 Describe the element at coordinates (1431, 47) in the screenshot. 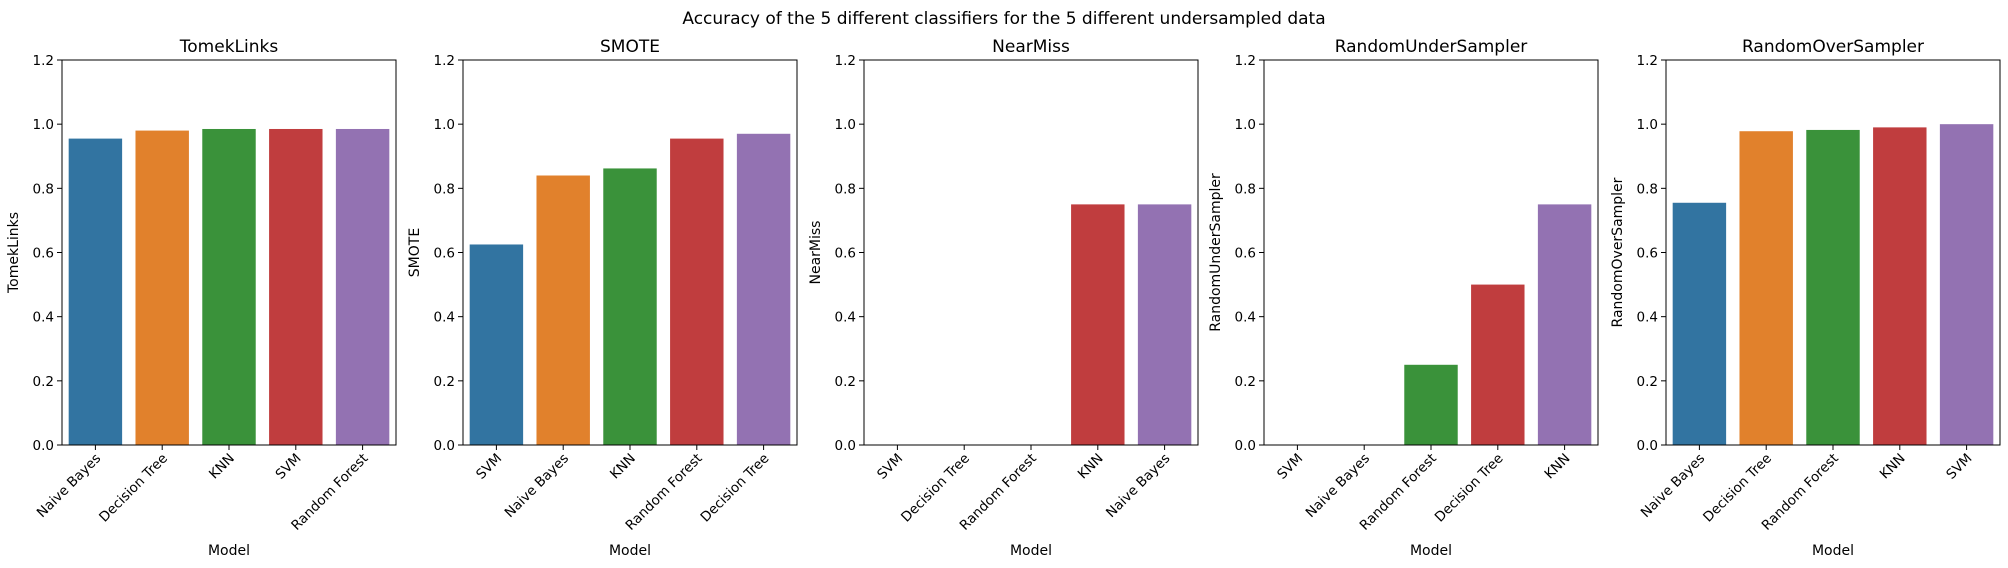

I see `panel-title: RandomUnderSampler` at that location.